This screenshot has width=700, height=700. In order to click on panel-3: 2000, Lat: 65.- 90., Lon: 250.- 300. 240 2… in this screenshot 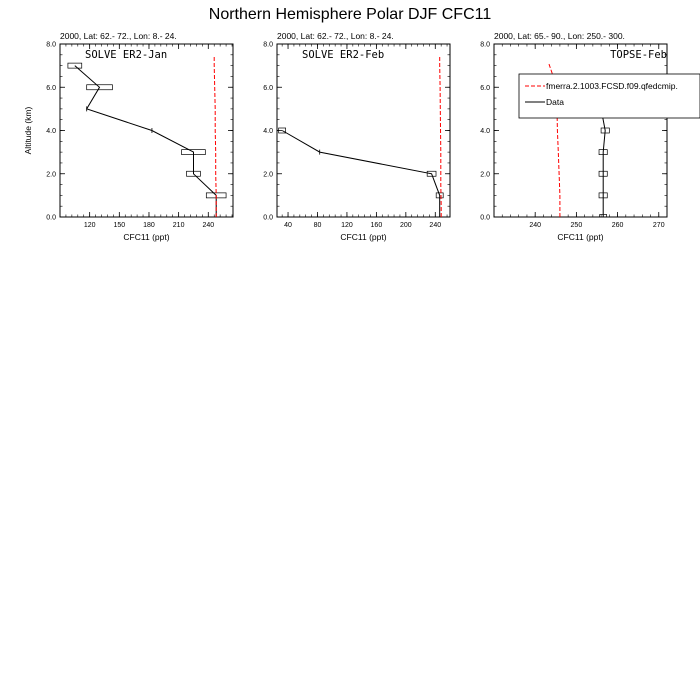, I will do `click(590, 136)`.